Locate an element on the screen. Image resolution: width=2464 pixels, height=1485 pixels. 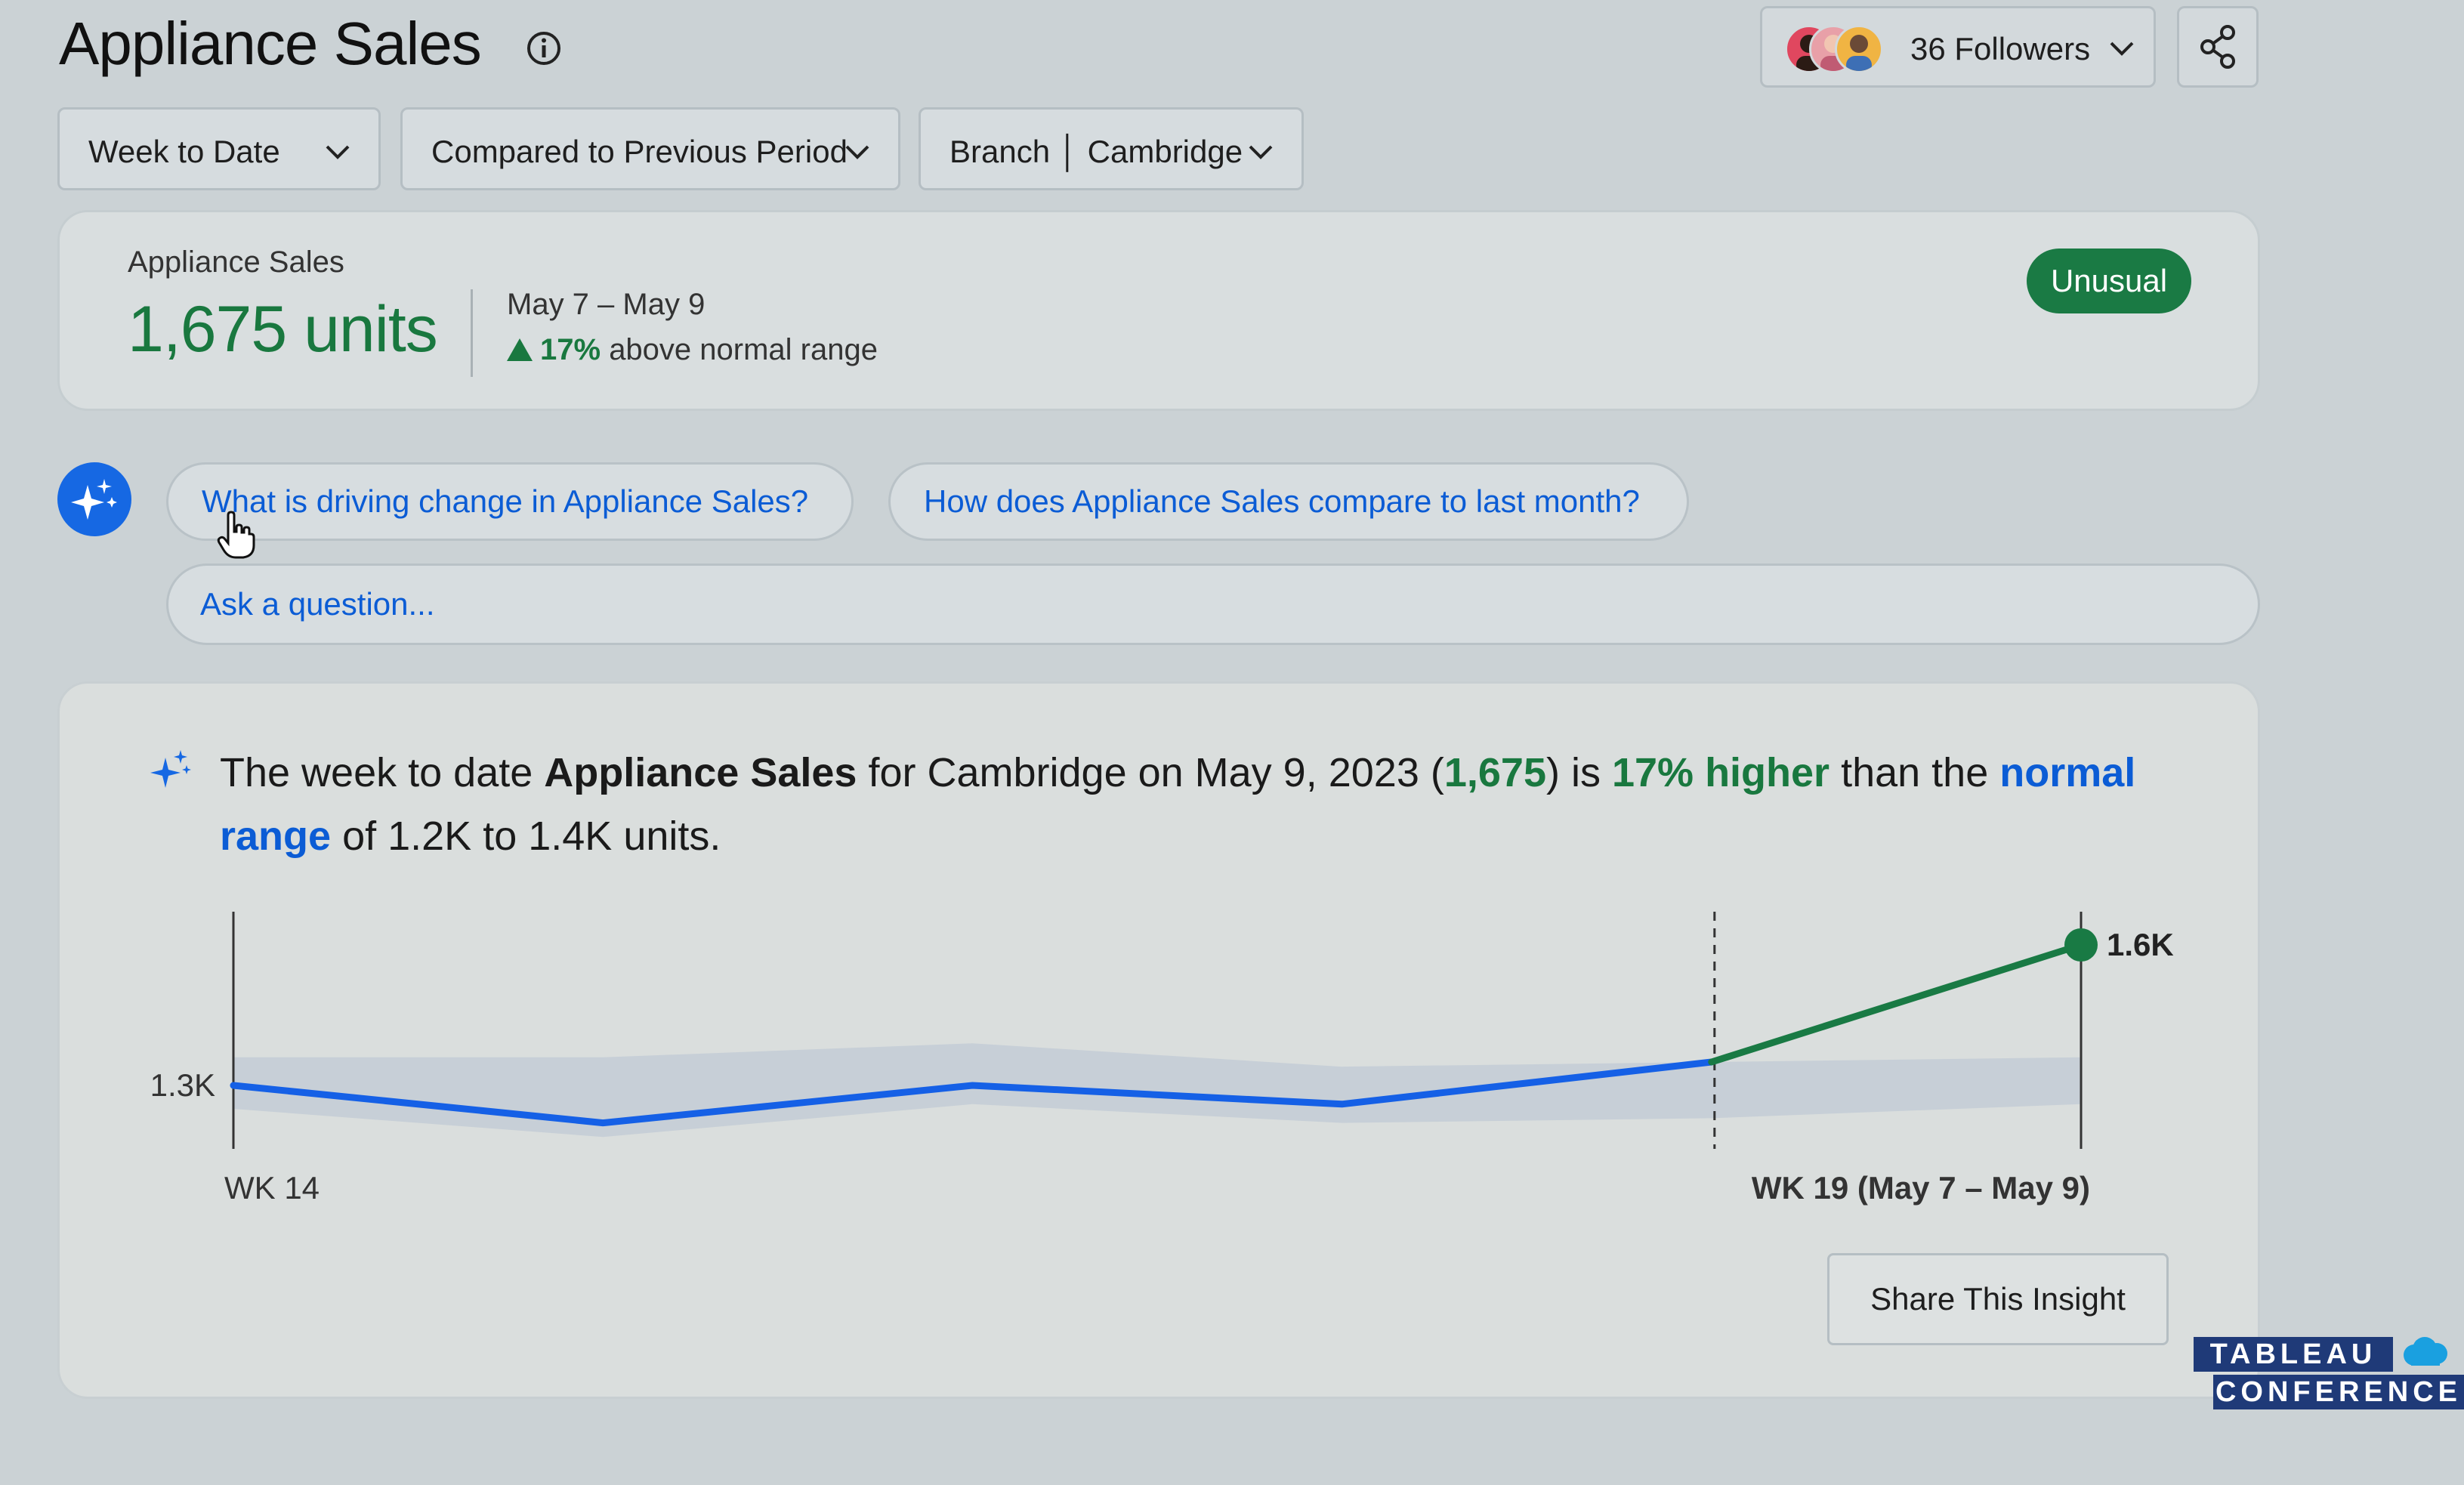
x-tick-label: WK 14 is located at coordinates (272, 1188).